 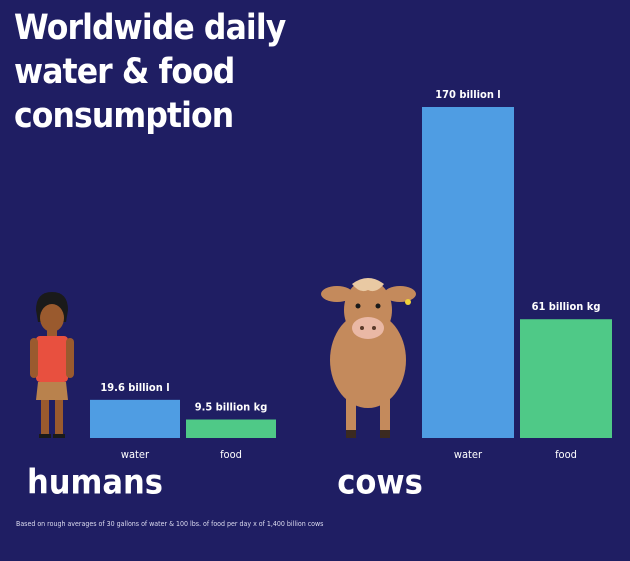 What do you see at coordinates (566, 306) in the screenshot?
I see `value-label: 61 billion kg` at bounding box center [566, 306].